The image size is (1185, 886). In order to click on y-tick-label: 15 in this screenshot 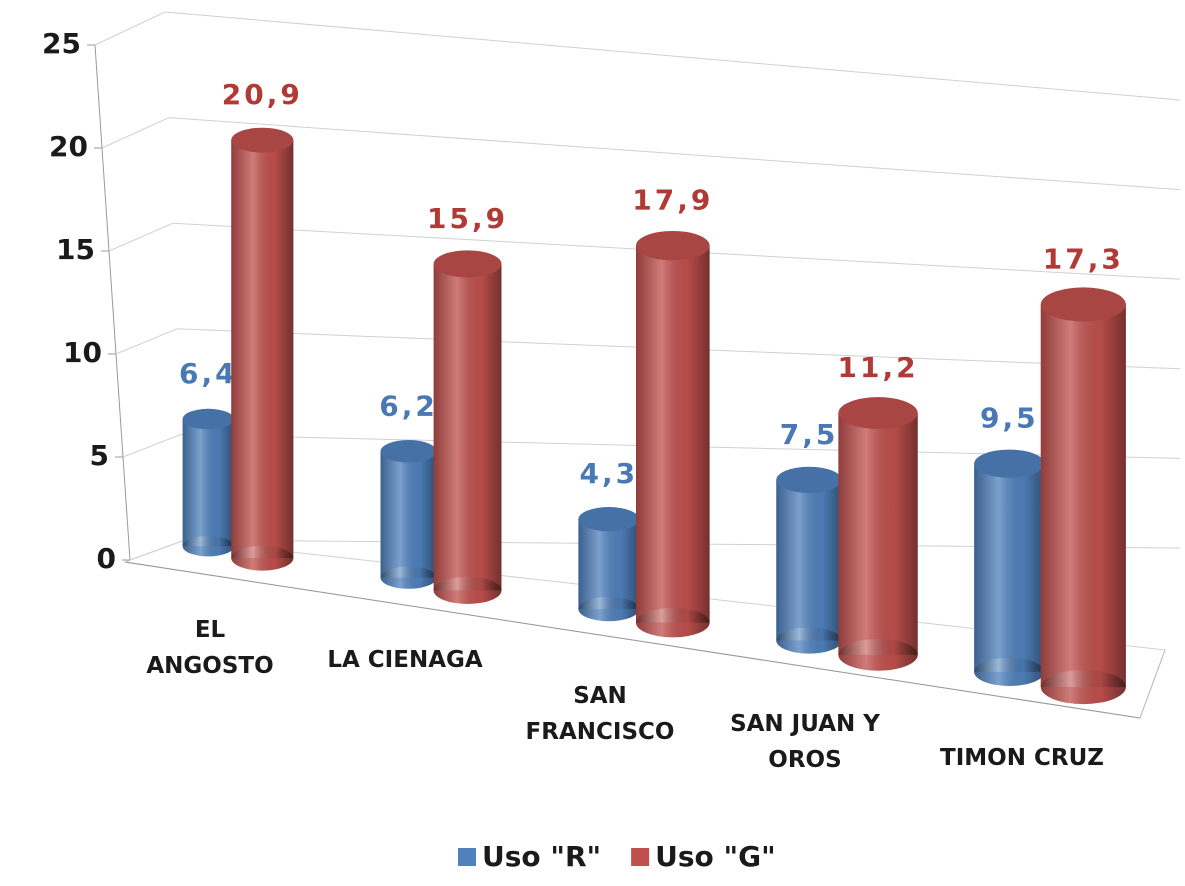, I will do `click(75, 249)`.